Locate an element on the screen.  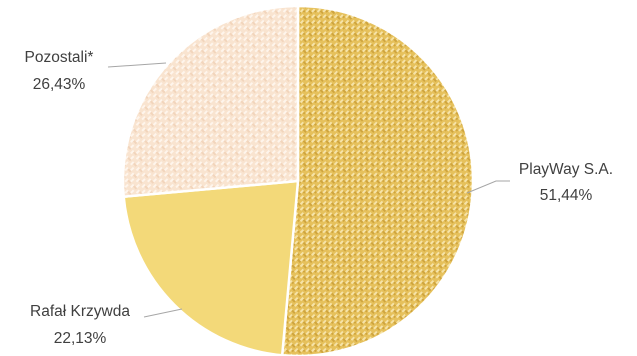
pie-slice-rafal is located at coordinates (211, 267).